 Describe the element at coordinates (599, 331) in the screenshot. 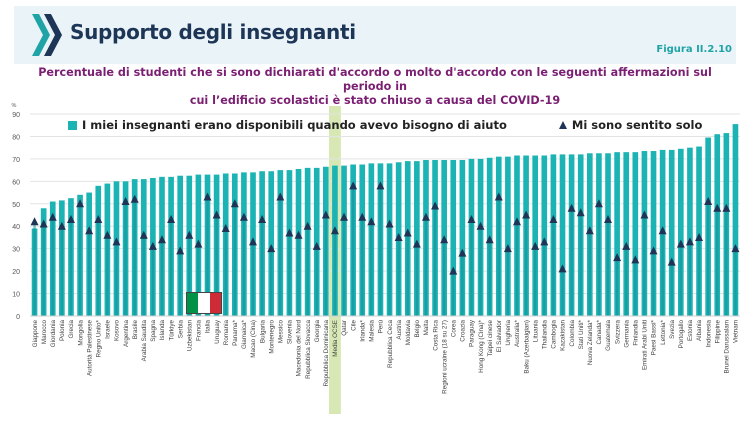

I see `x-tick-label: Canada*` at that location.